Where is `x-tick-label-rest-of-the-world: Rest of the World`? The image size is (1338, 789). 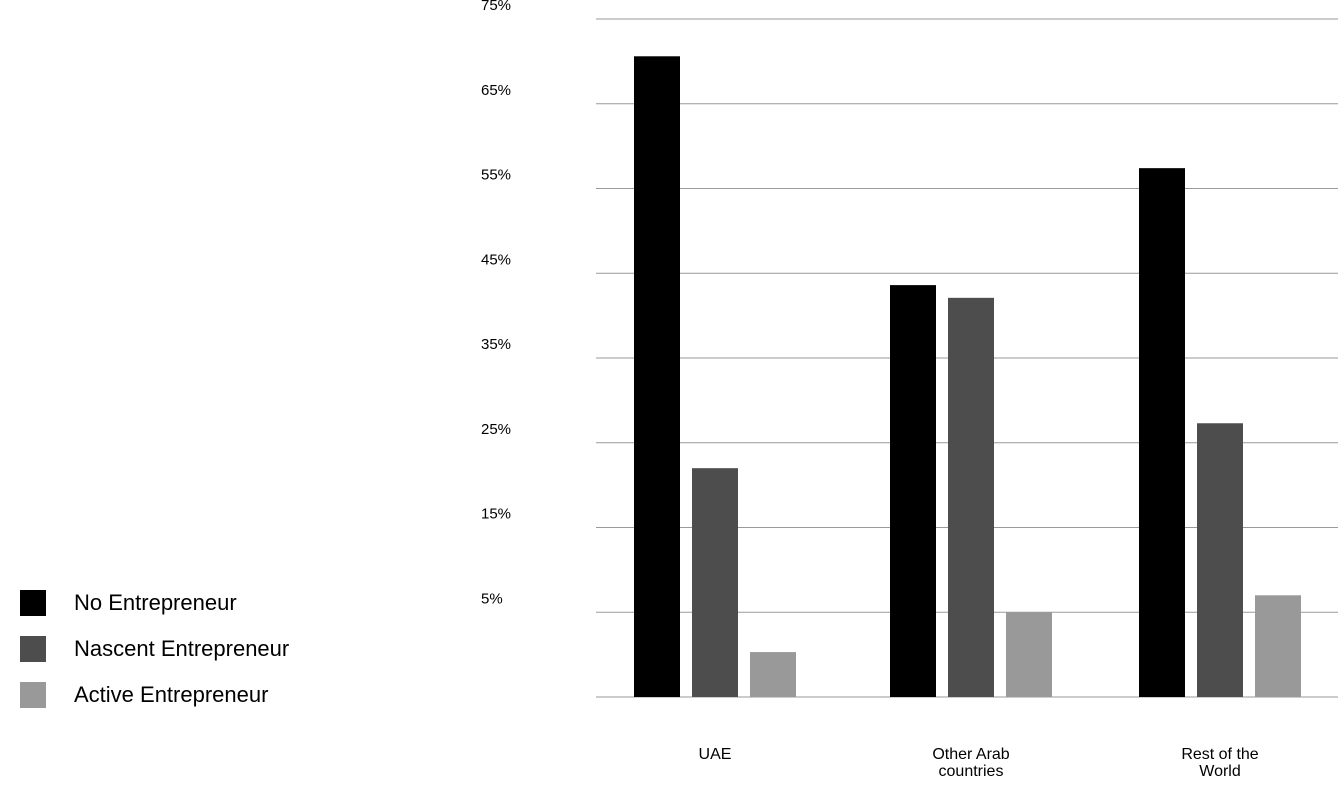
x-tick-label-rest-of-the-world: Rest of the World is located at coordinates (1219, 763).